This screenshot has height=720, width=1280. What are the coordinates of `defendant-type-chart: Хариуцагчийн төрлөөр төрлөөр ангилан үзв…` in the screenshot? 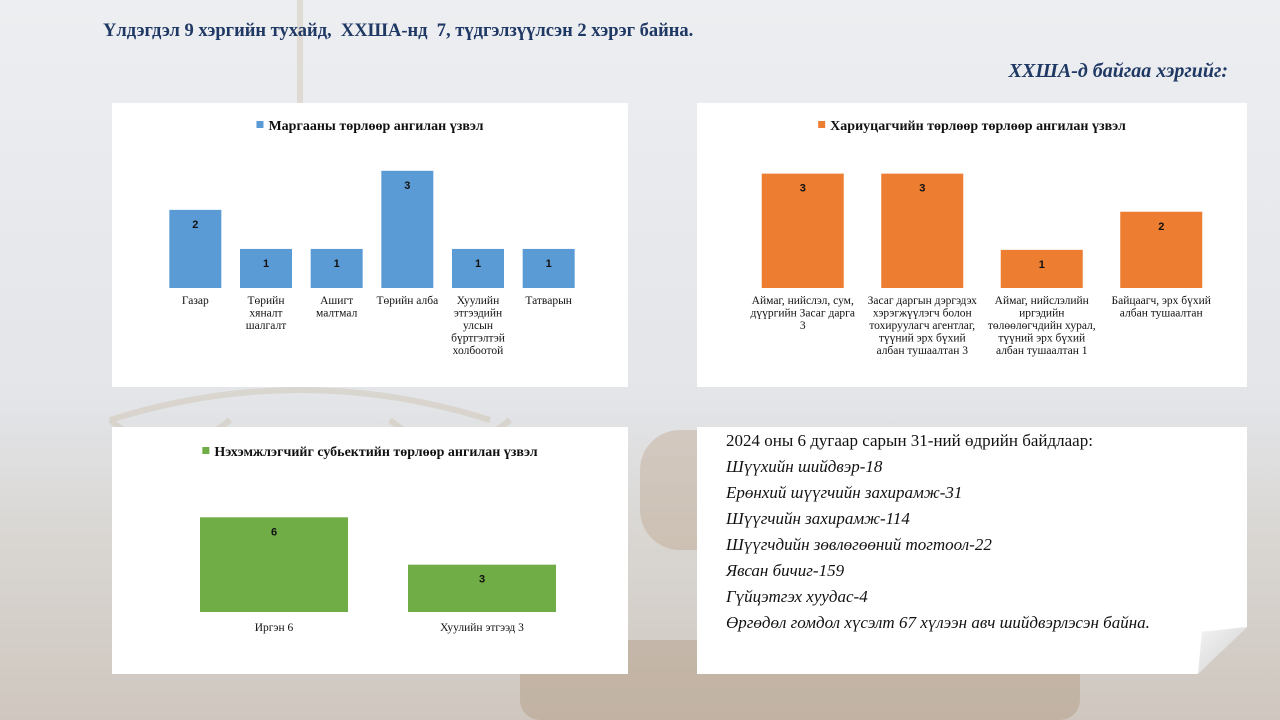 It's located at (981, 238).